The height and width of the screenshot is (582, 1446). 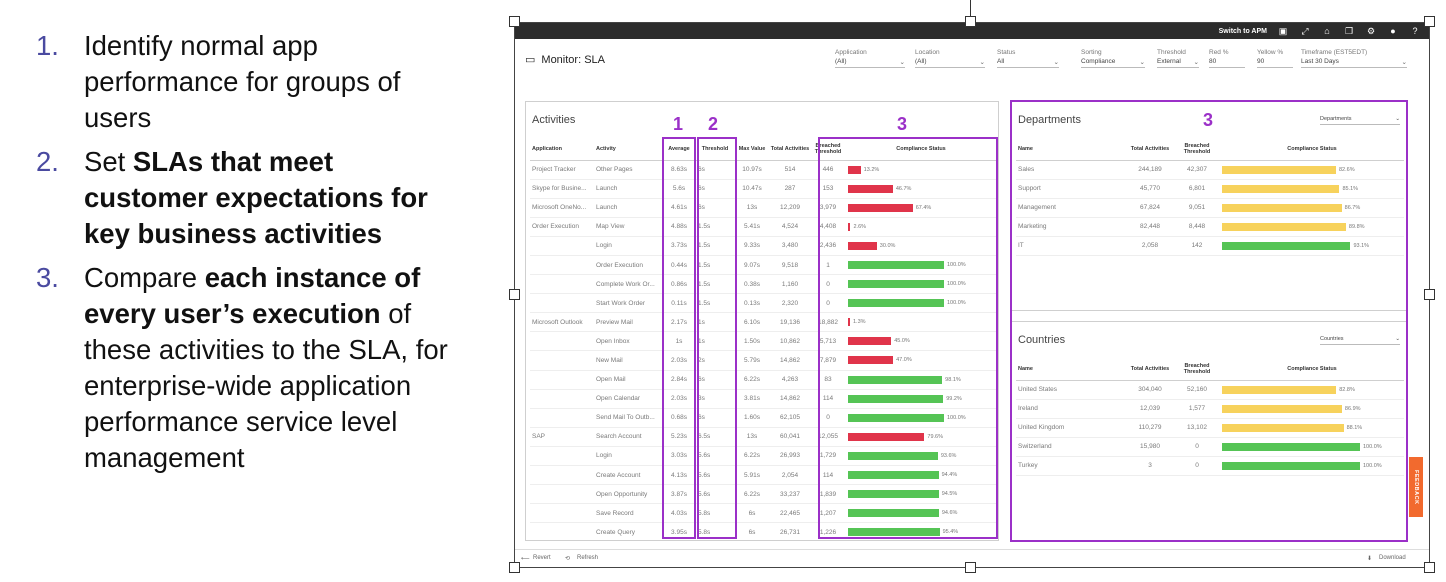 I want to click on filter-application: Application (All) ⌄, so click(x=870, y=58).